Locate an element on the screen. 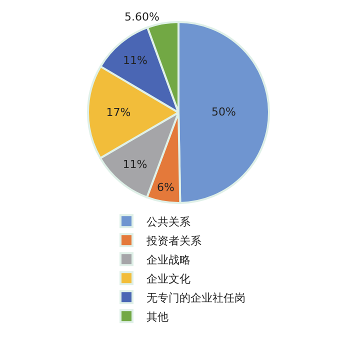 The height and width of the screenshot is (341, 357). legend-label: 公共关系 is located at coordinates (168, 221).